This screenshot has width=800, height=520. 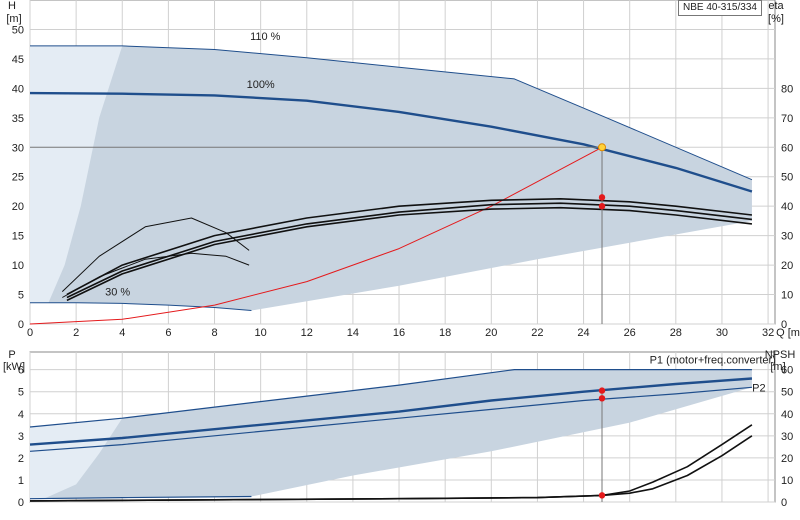 I want to click on y-right-axis-title: eta, so click(x=776, y=6).